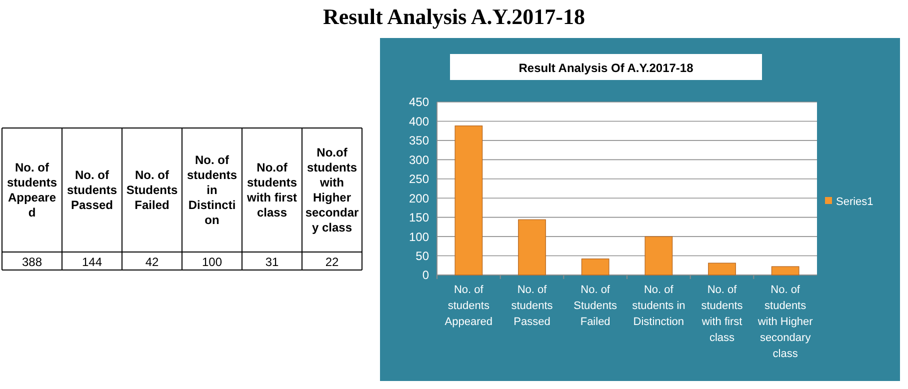 The height and width of the screenshot is (389, 908). Describe the element at coordinates (272, 190) in the screenshot. I see `category-label: No.of students with first class` at that location.